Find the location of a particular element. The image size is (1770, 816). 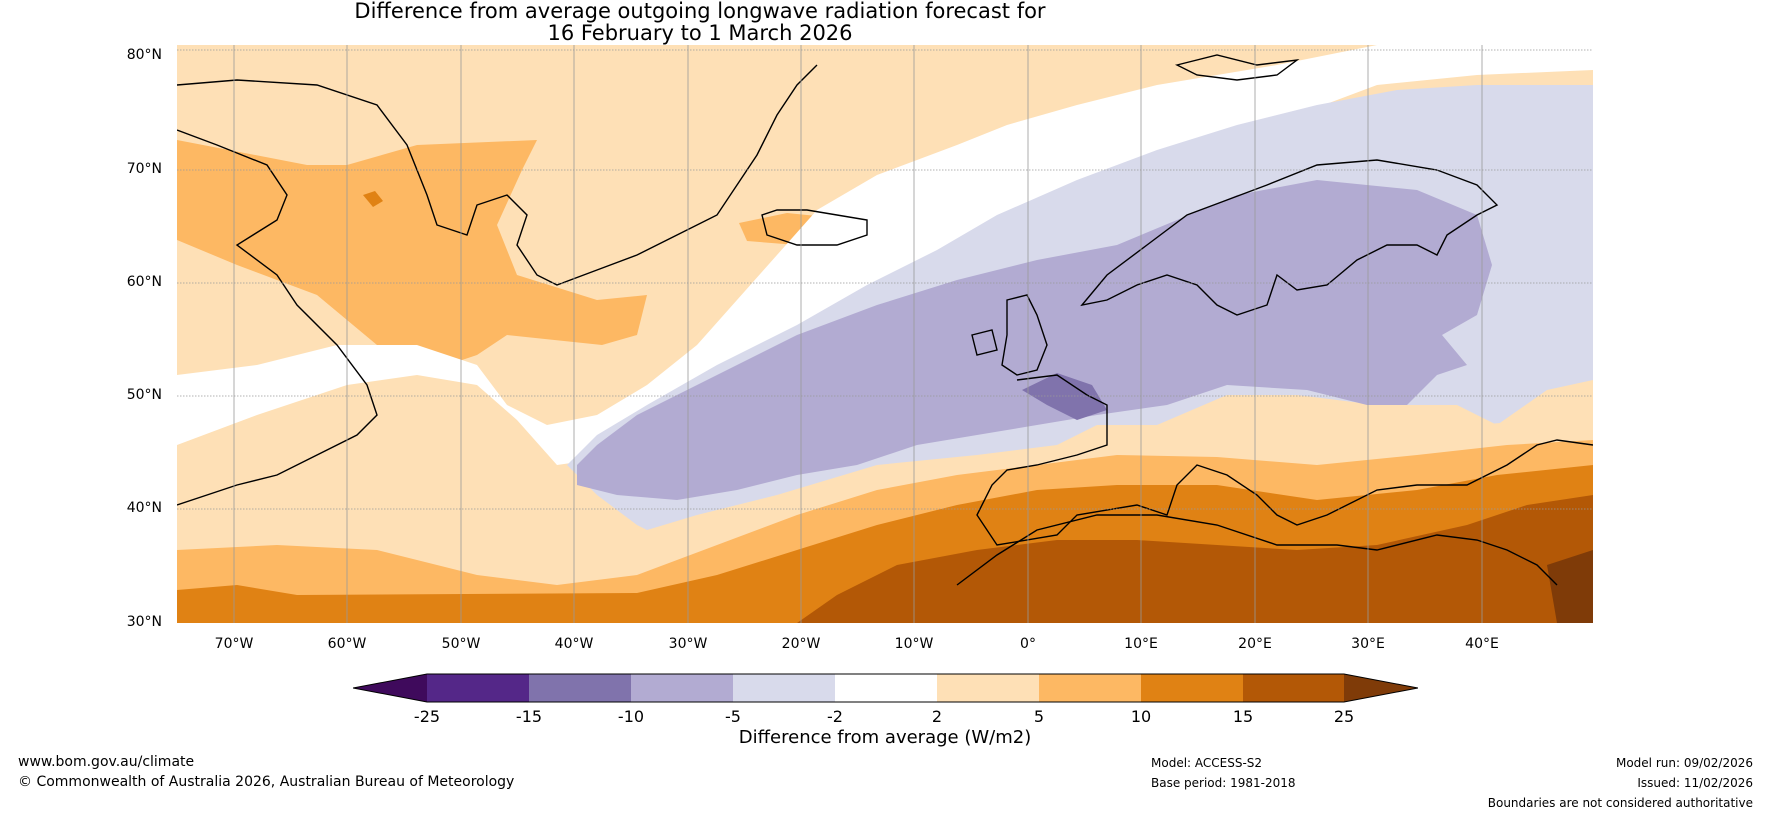

lon-label-0: 0° is located at coordinates (1028, 644).